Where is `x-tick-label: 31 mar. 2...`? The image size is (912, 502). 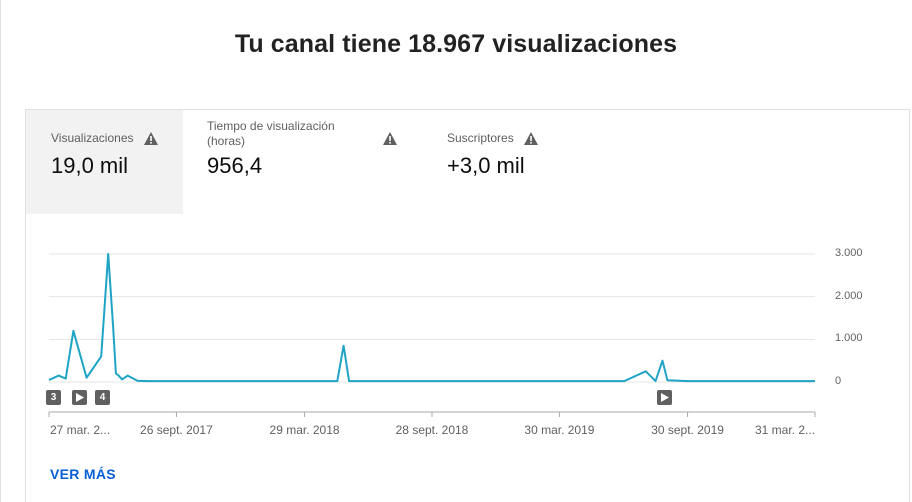
x-tick-label: 31 mar. 2... is located at coordinates (785, 430).